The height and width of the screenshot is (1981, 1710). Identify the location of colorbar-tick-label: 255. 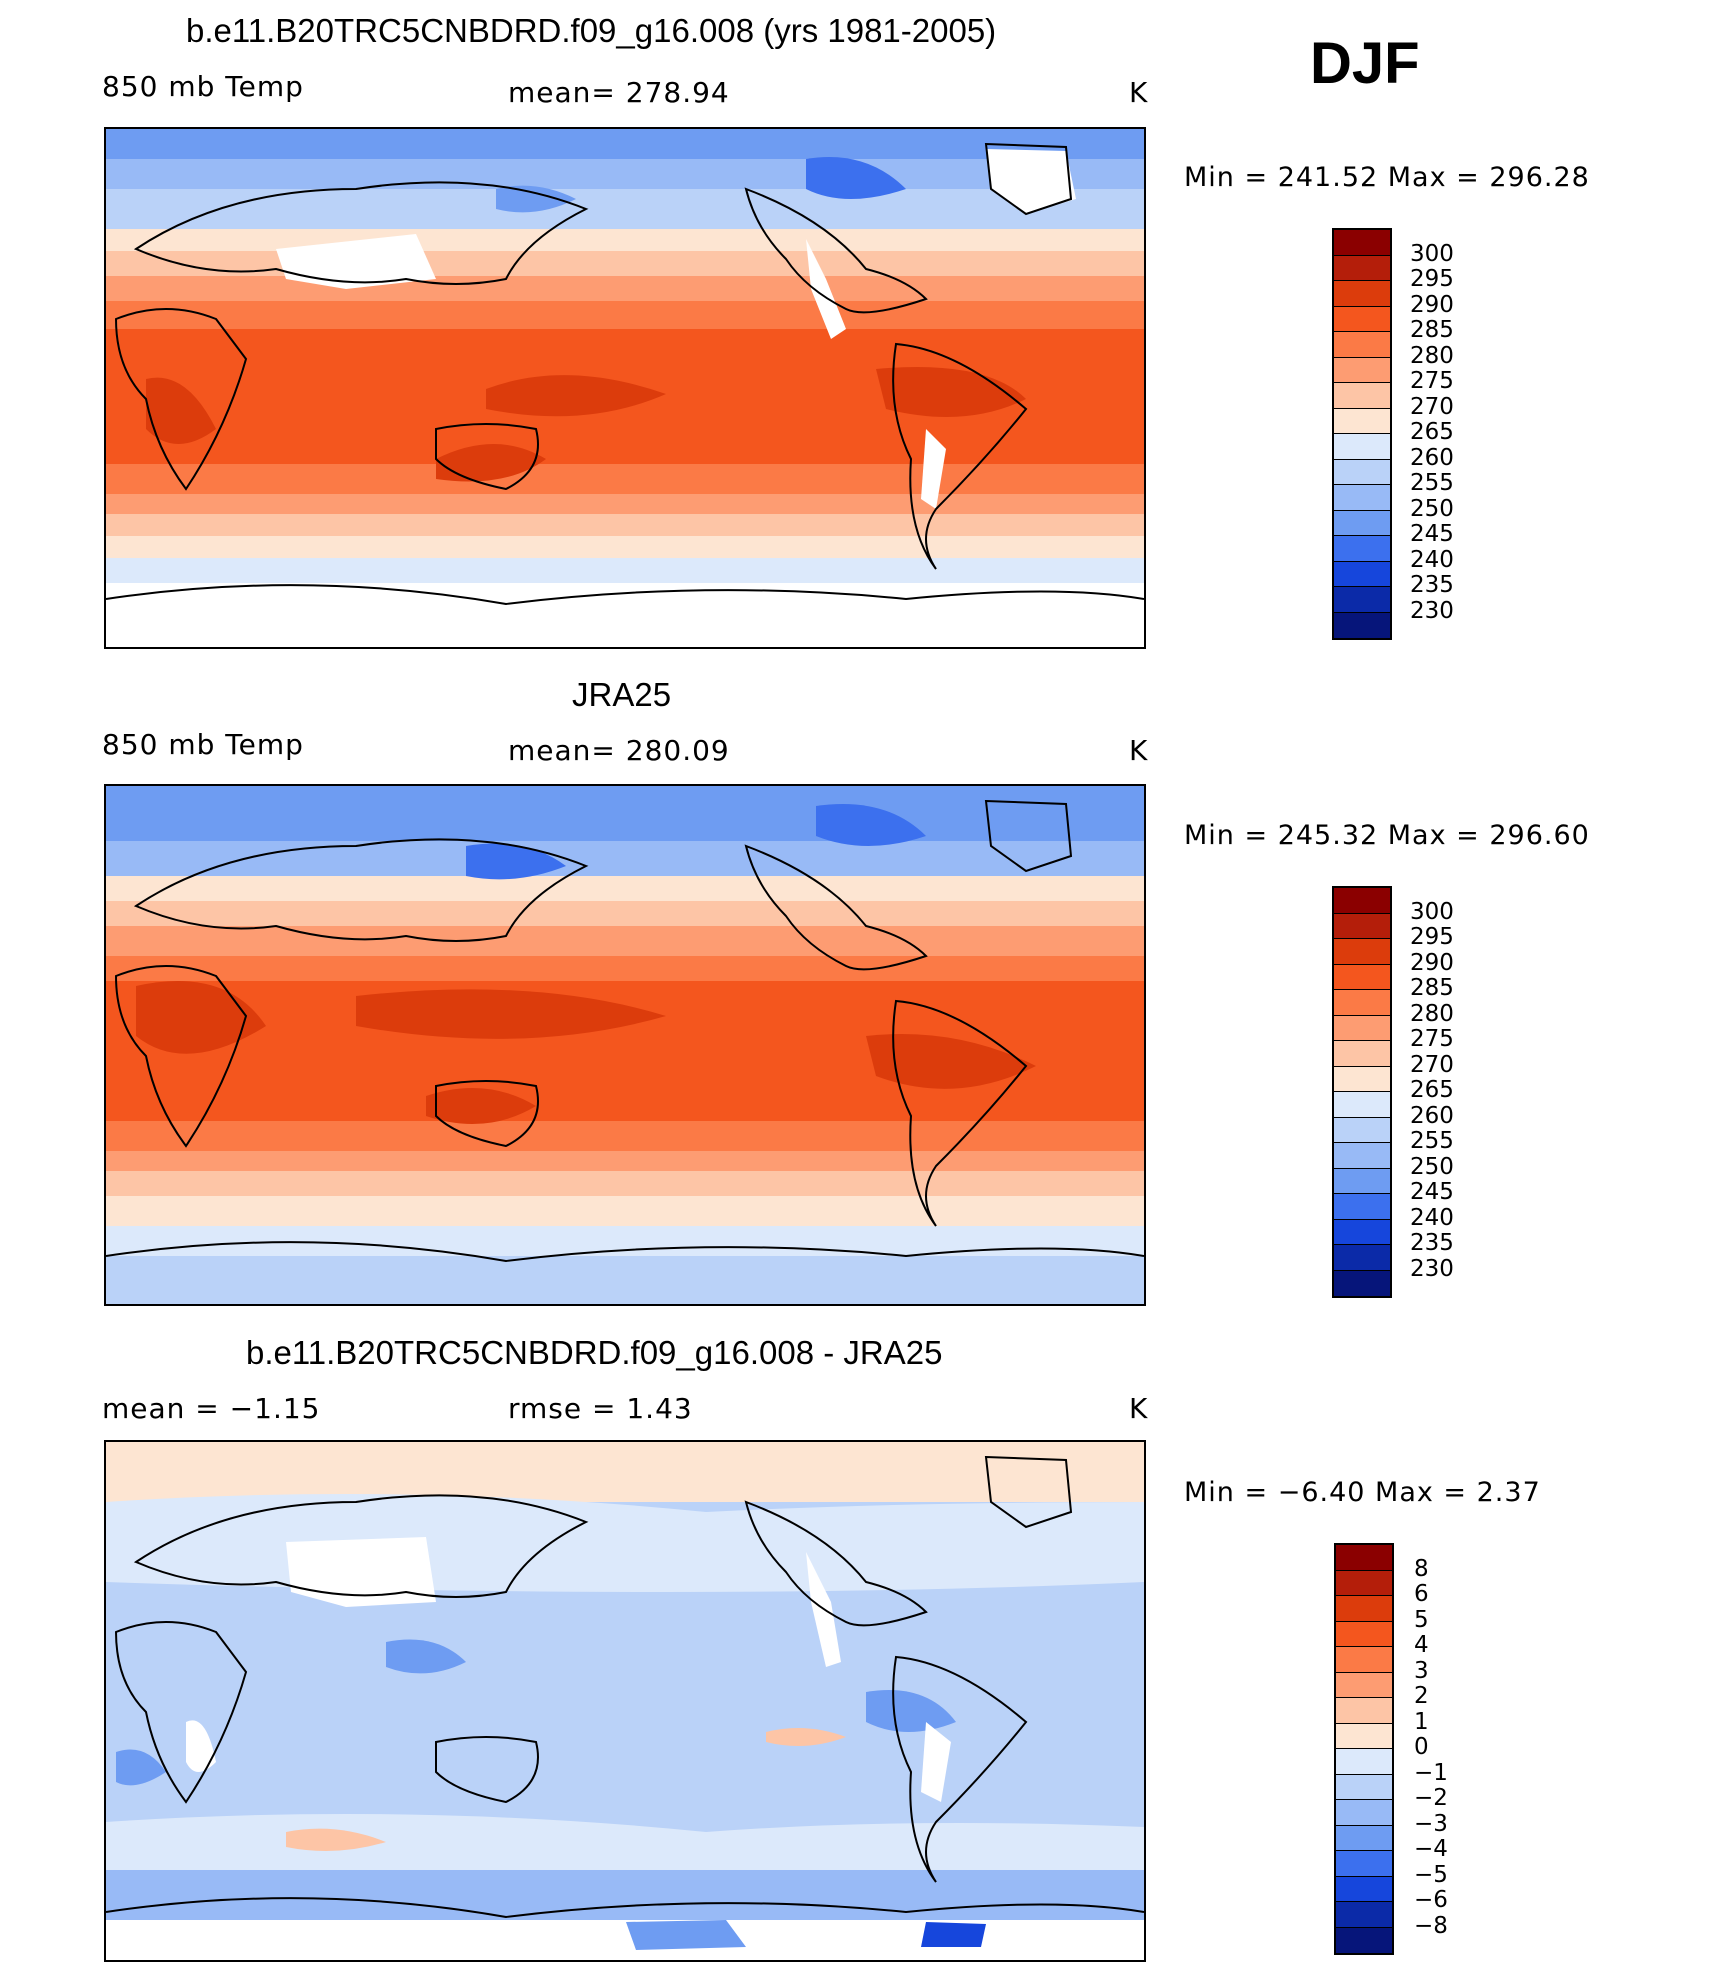
(1432, 1141).